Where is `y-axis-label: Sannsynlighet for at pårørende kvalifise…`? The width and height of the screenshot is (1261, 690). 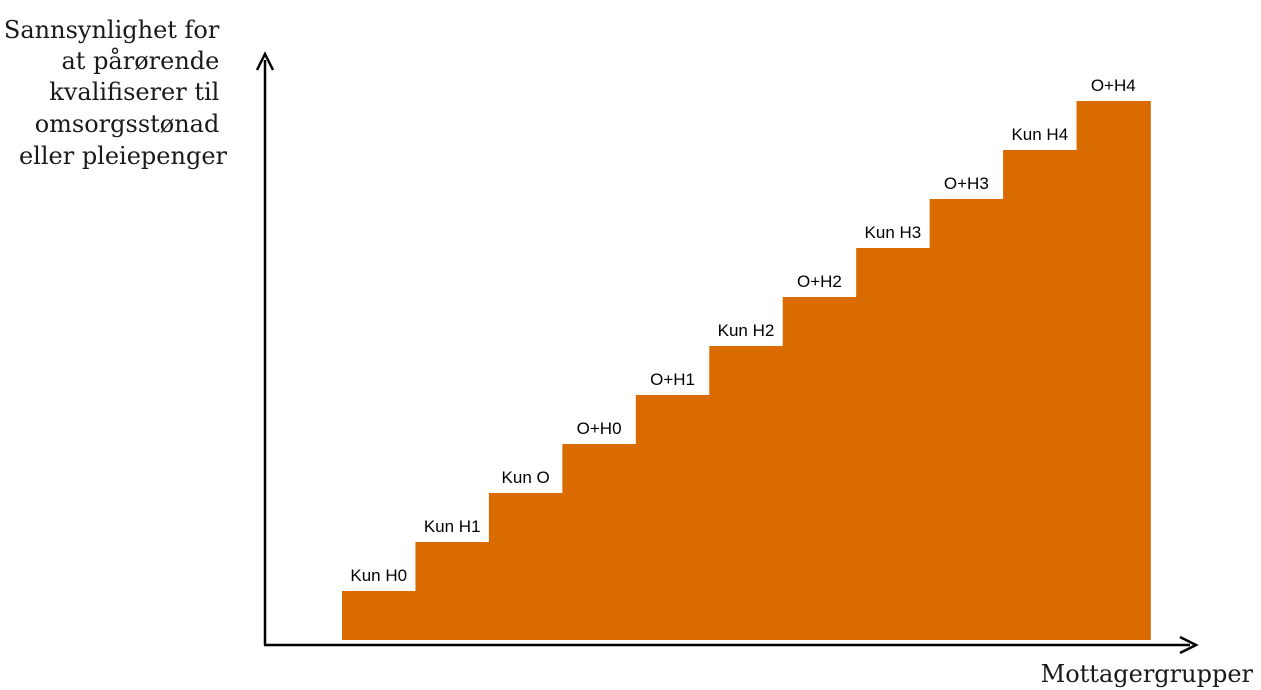
y-axis-label: Sannsynlighet for at pårørende kvalifise… is located at coordinates (116, 93).